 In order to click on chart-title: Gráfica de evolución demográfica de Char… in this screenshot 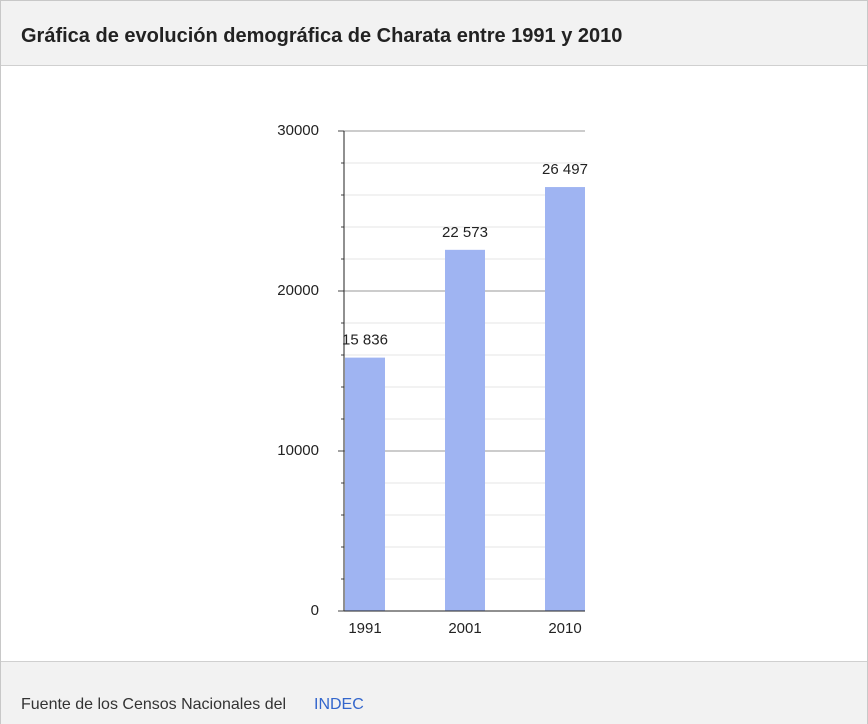, I will do `click(322, 36)`.